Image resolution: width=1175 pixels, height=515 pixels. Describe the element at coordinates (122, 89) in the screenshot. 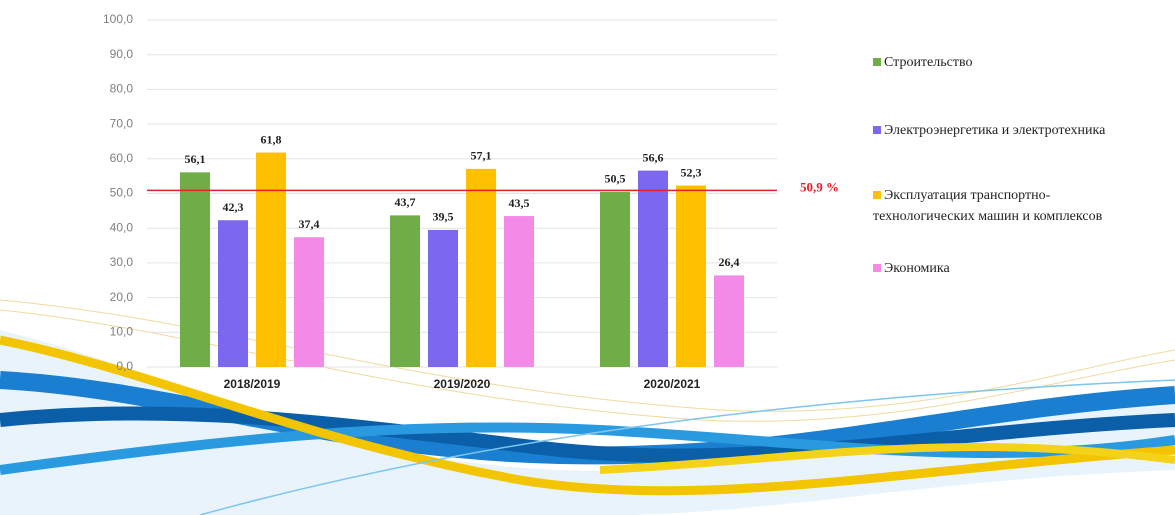

I see `y-tick-label: 80,0` at that location.